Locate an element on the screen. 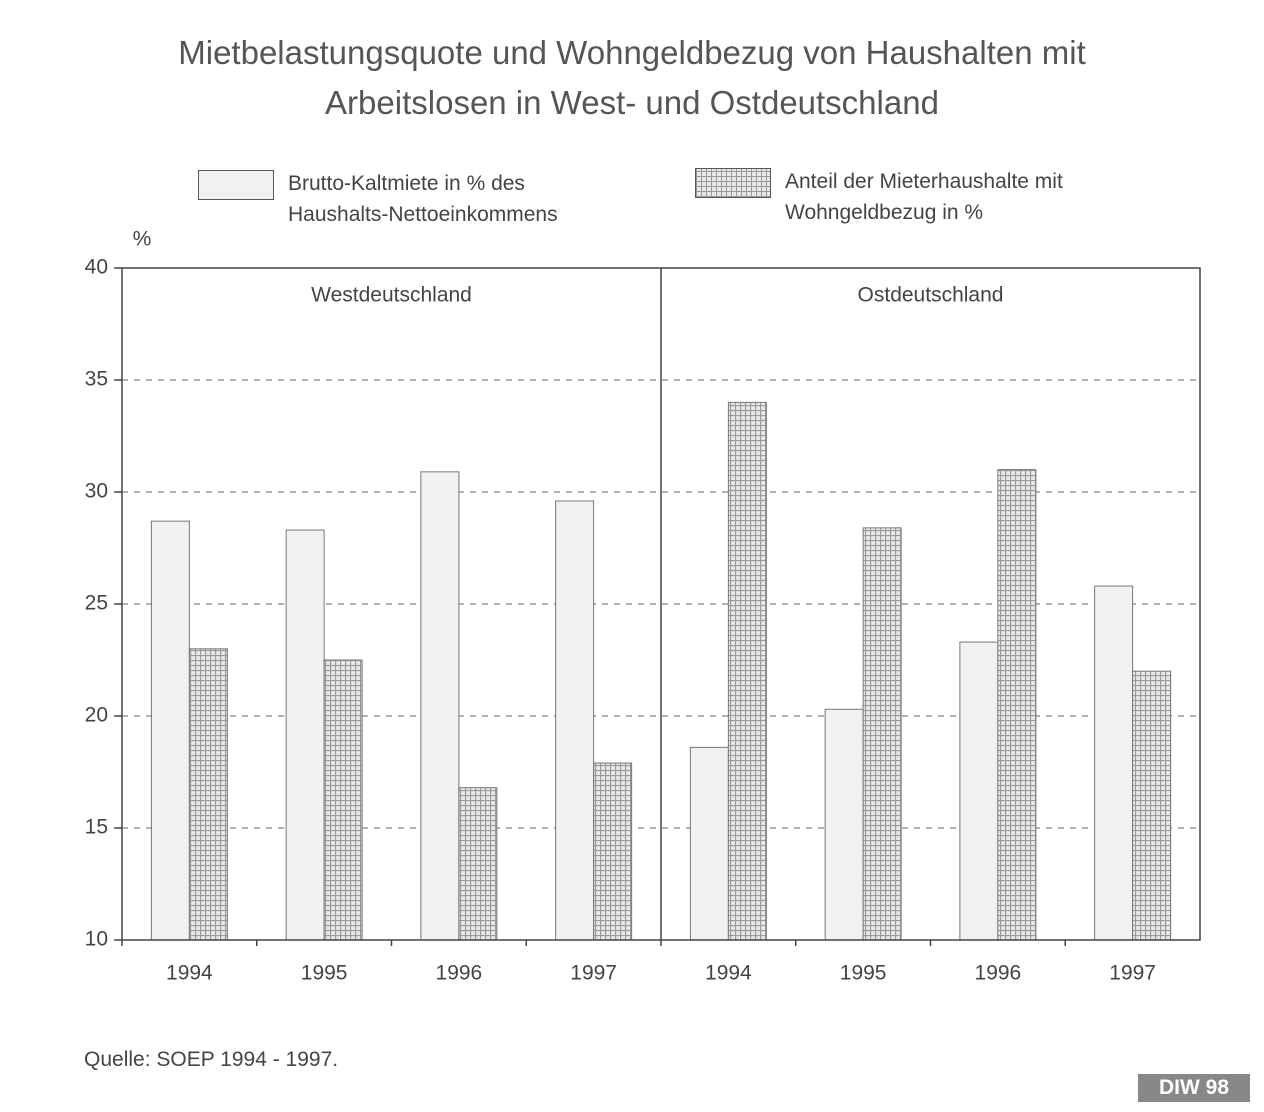 This screenshot has height=1112, width=1264. y-tick-label: 25 is located at coordinates (96, 603).